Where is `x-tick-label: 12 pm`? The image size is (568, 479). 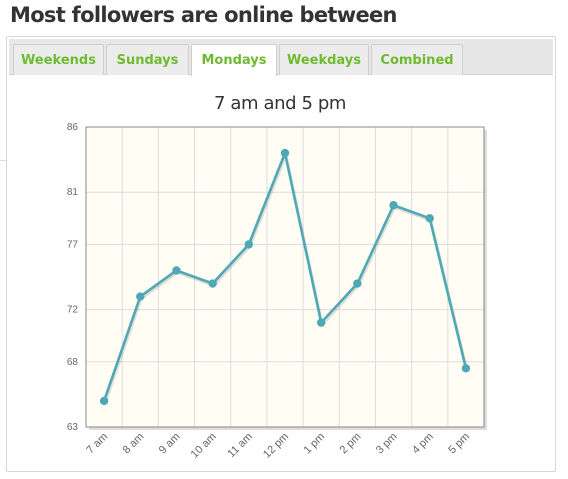
x-tick-label: 12 pm is located at coordinates (276, 446).